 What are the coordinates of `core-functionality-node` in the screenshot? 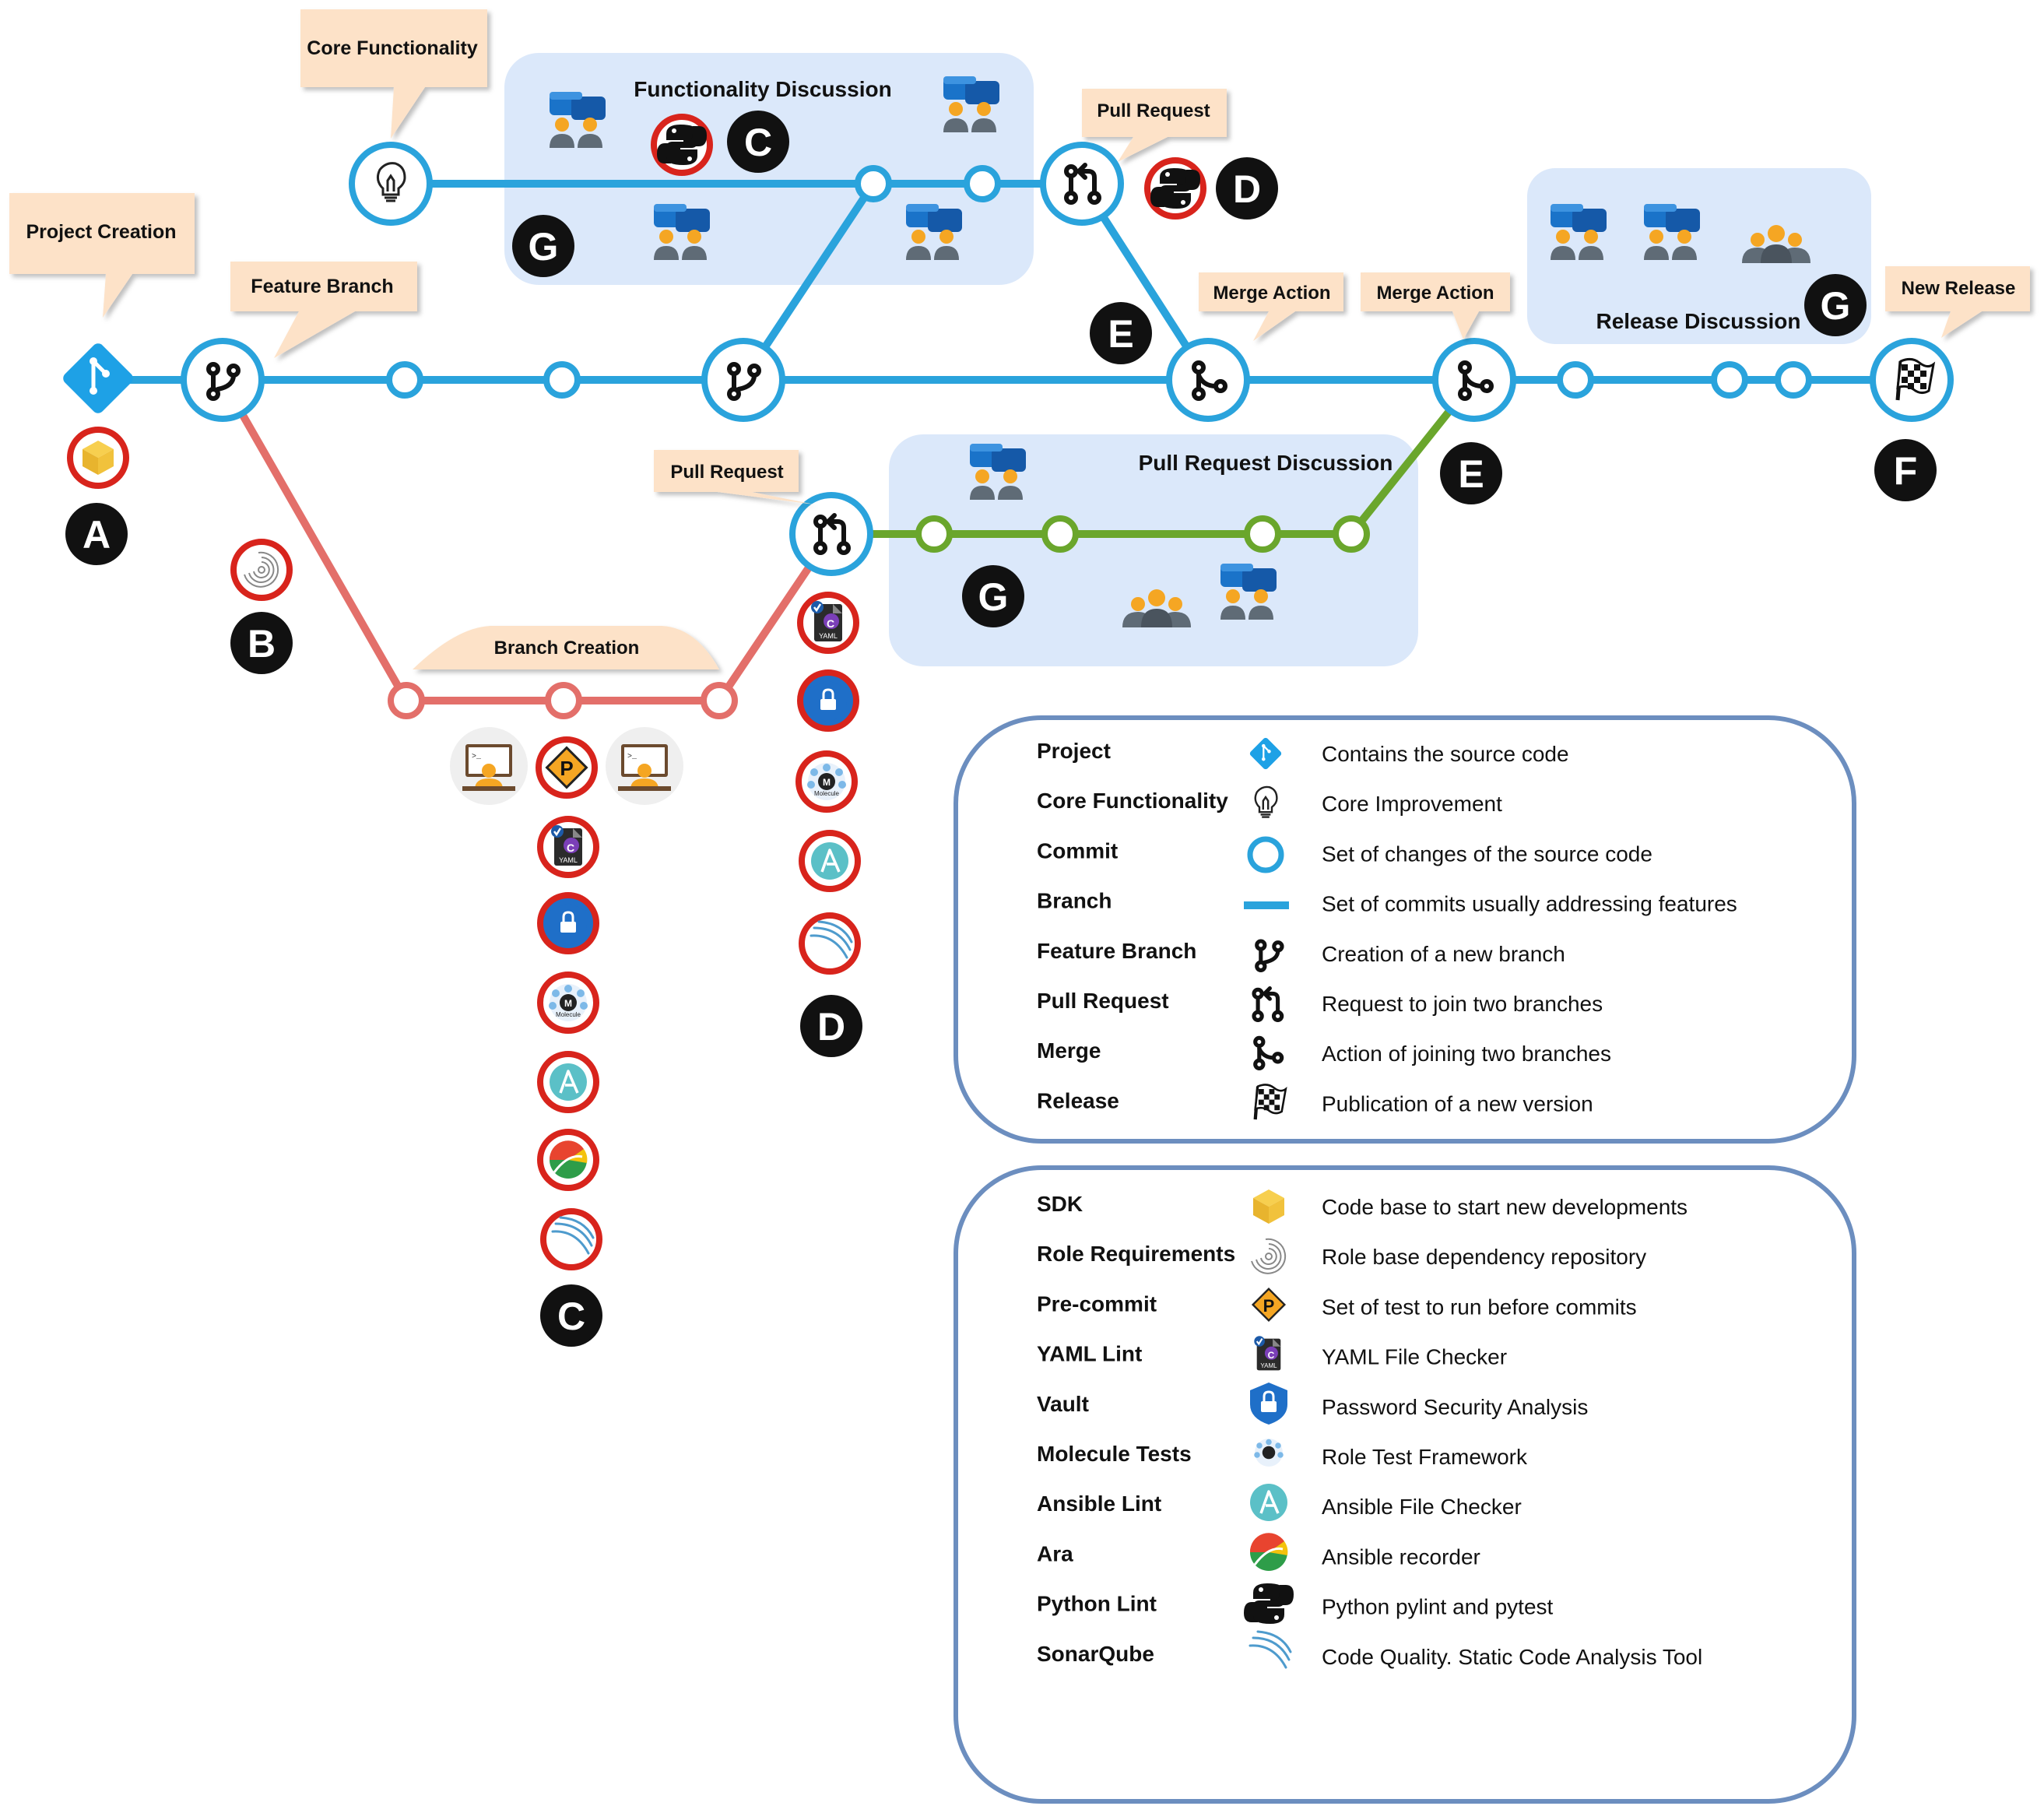 It's located at (391, 184).